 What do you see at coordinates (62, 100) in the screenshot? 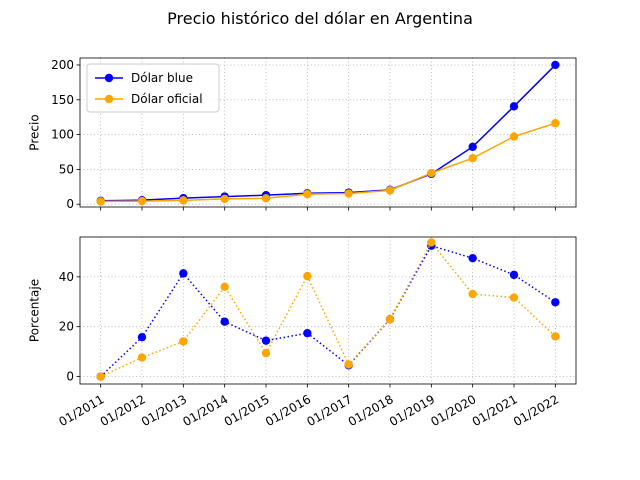
I see `y-tick-label: 150` at bounding box center [62, 100].